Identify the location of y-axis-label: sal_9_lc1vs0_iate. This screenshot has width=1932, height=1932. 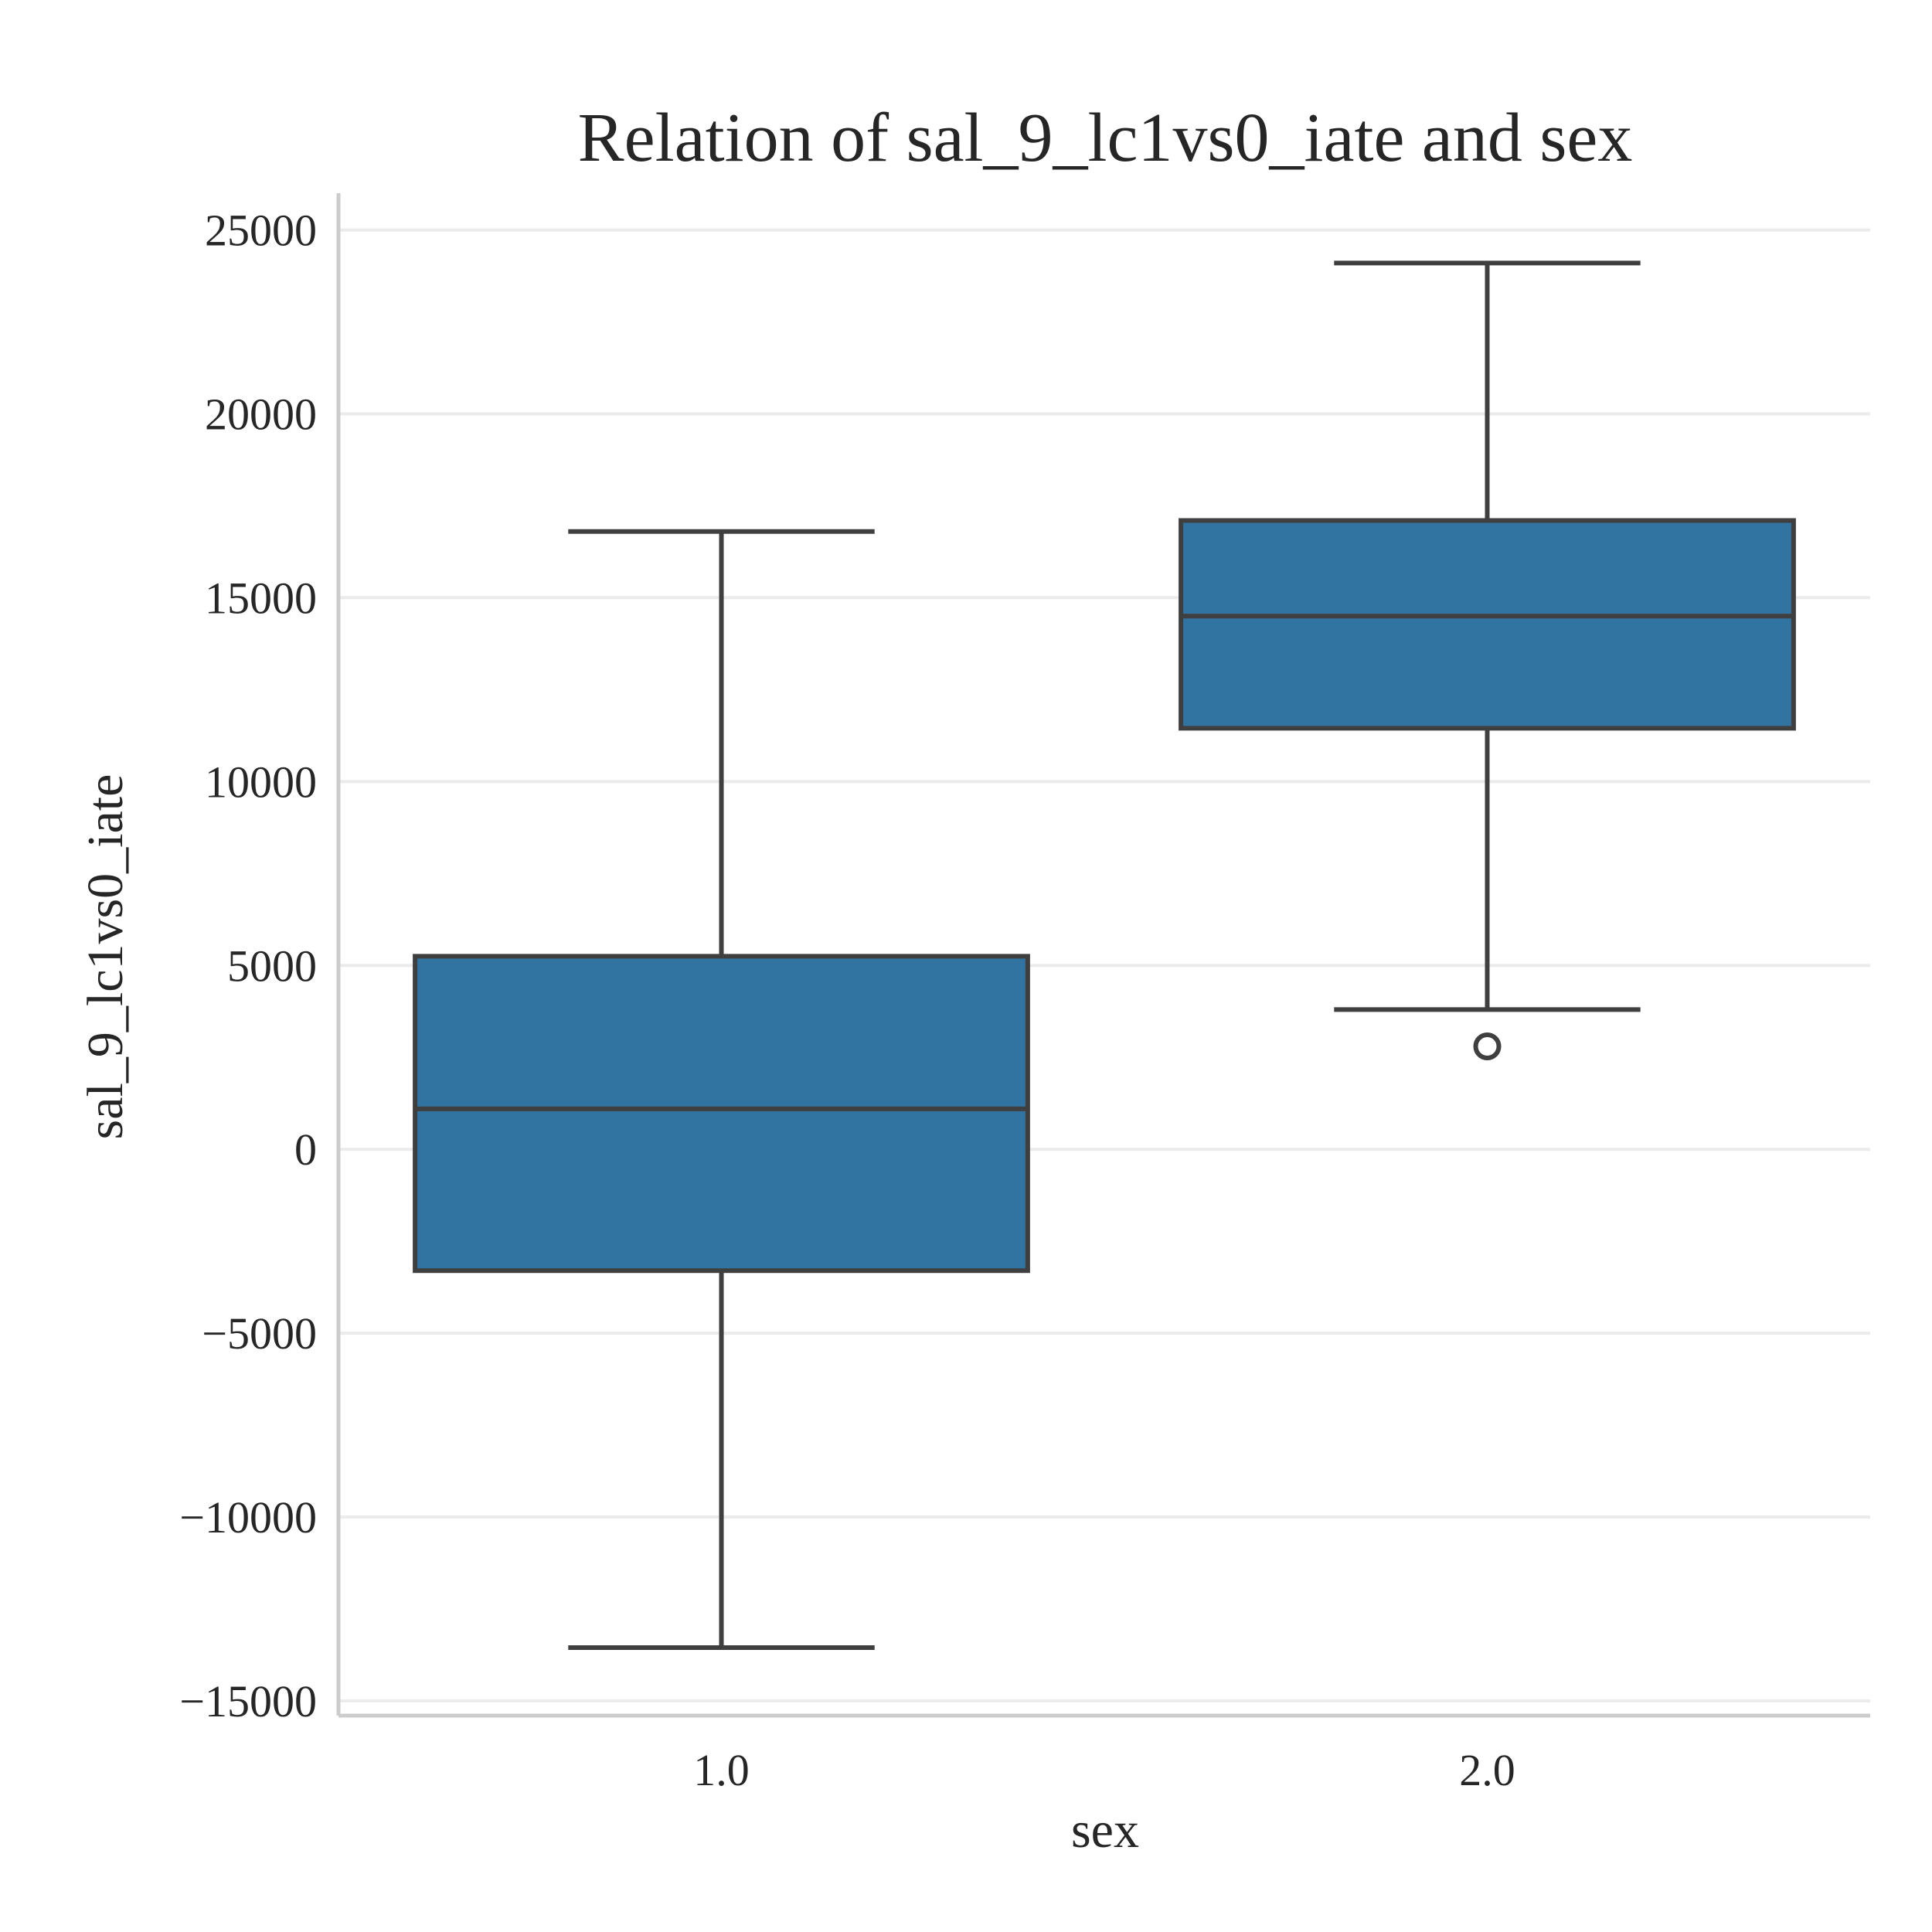
(105, 957).